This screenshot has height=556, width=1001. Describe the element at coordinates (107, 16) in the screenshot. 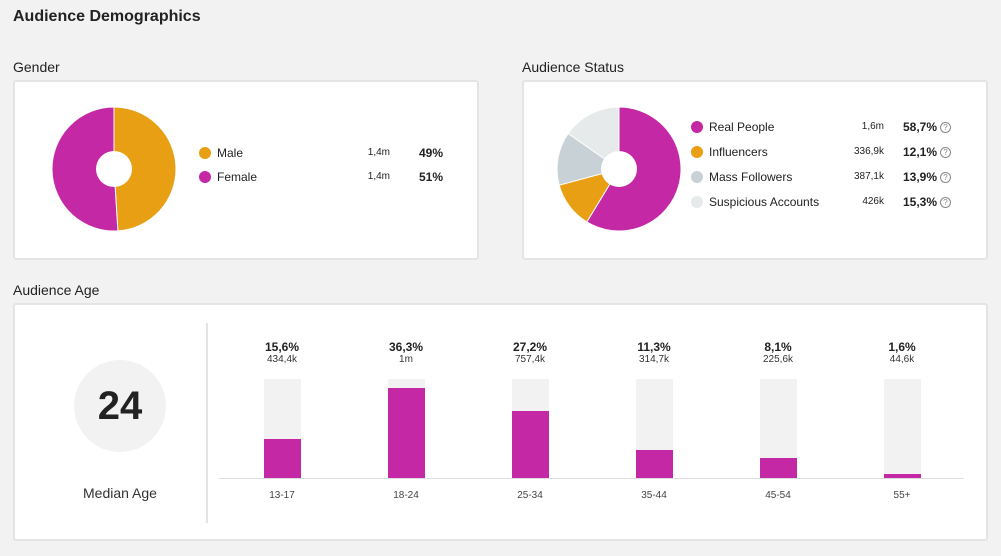

I see `page-title: Audience Demographics` at that location.